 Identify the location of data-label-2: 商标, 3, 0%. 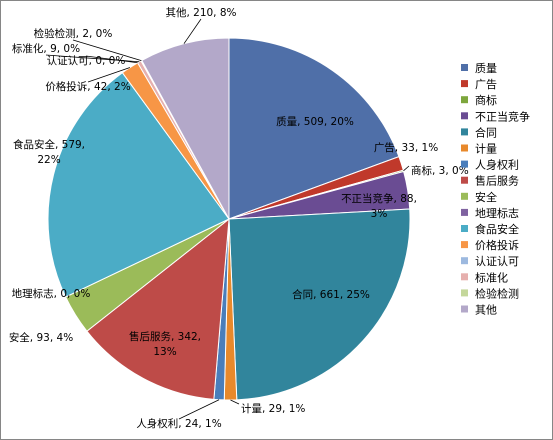
(440, 170).